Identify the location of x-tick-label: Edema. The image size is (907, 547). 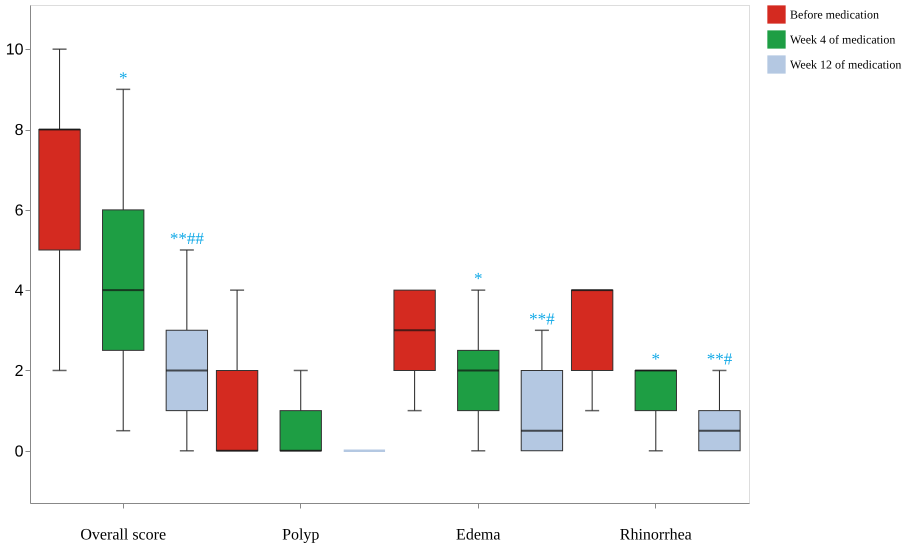
(478, 535).